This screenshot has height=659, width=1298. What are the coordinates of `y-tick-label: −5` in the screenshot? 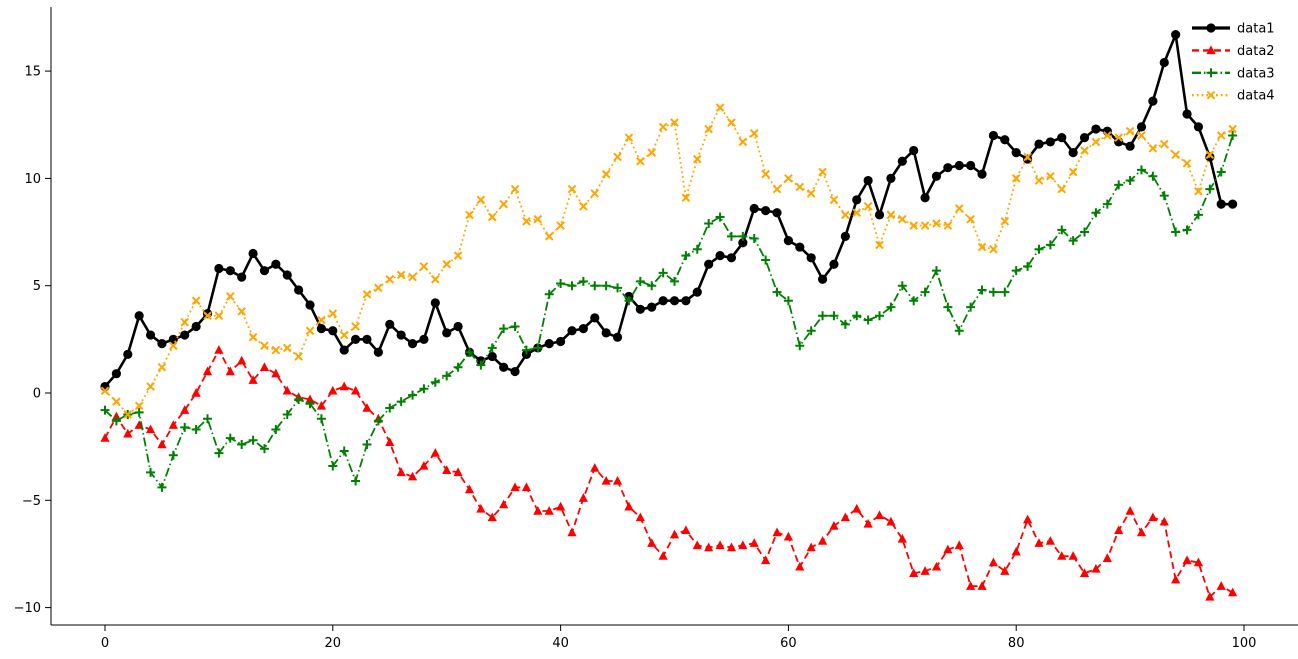 It's located at (31, 501).